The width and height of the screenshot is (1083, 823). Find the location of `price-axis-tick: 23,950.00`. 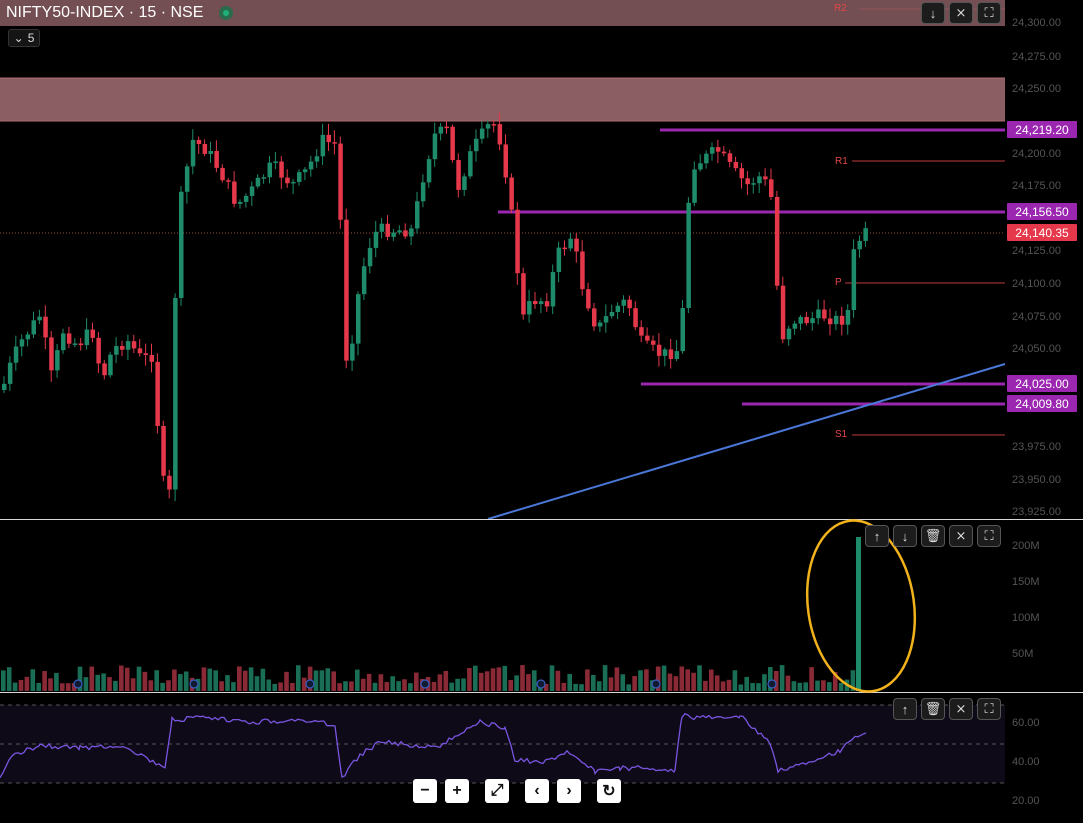

price-axis-tick: 23,950.00 is located at coordinates (1036, 480).